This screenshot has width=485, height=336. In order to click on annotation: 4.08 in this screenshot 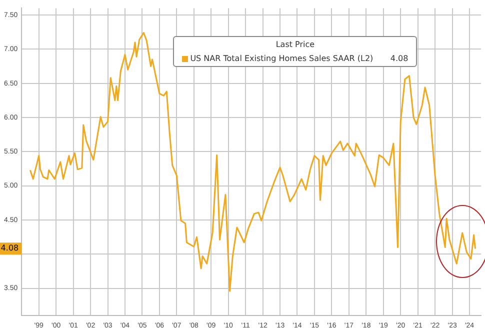, I will do `click(399, 59)`.